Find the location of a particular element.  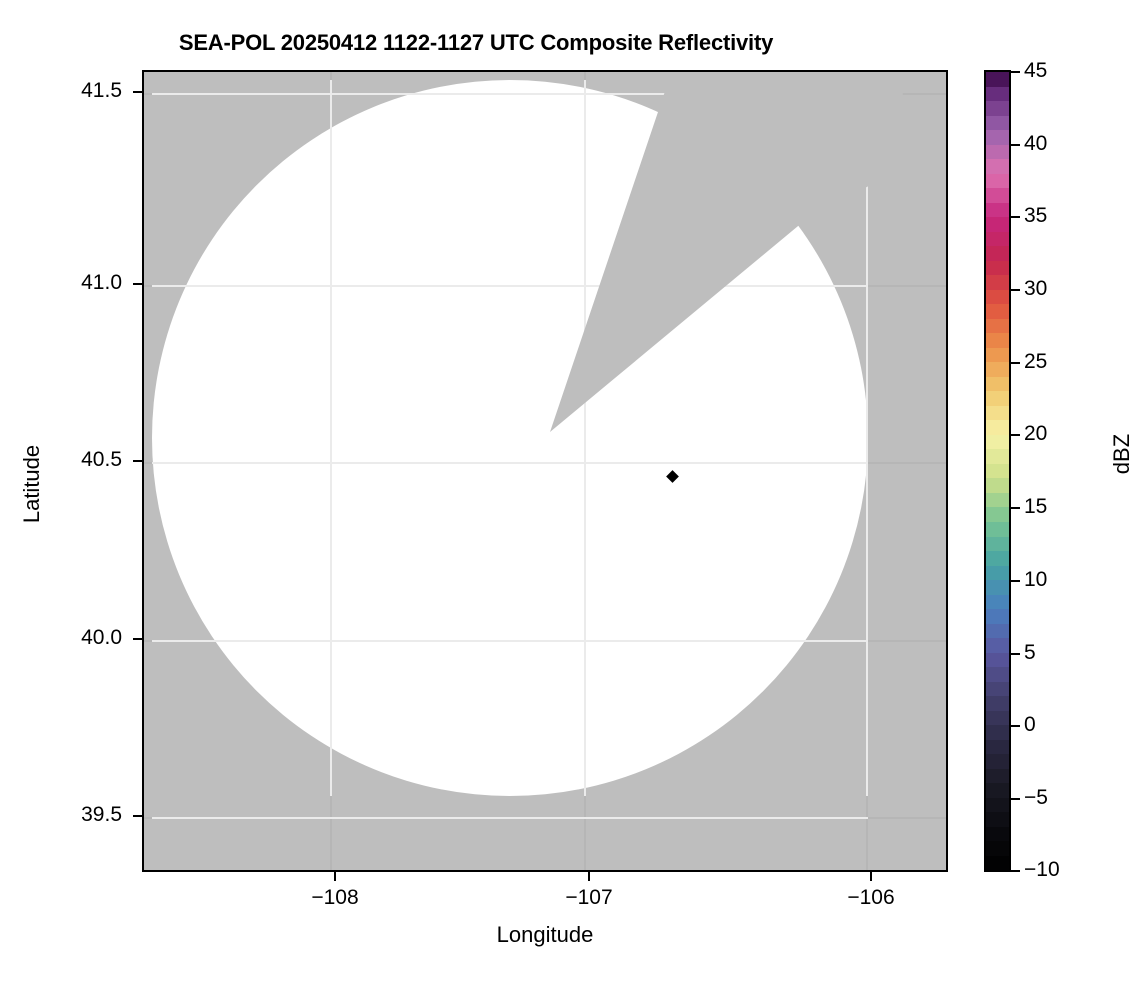

colorbar-label-20: 20 is located at coordinates (1036, 433).